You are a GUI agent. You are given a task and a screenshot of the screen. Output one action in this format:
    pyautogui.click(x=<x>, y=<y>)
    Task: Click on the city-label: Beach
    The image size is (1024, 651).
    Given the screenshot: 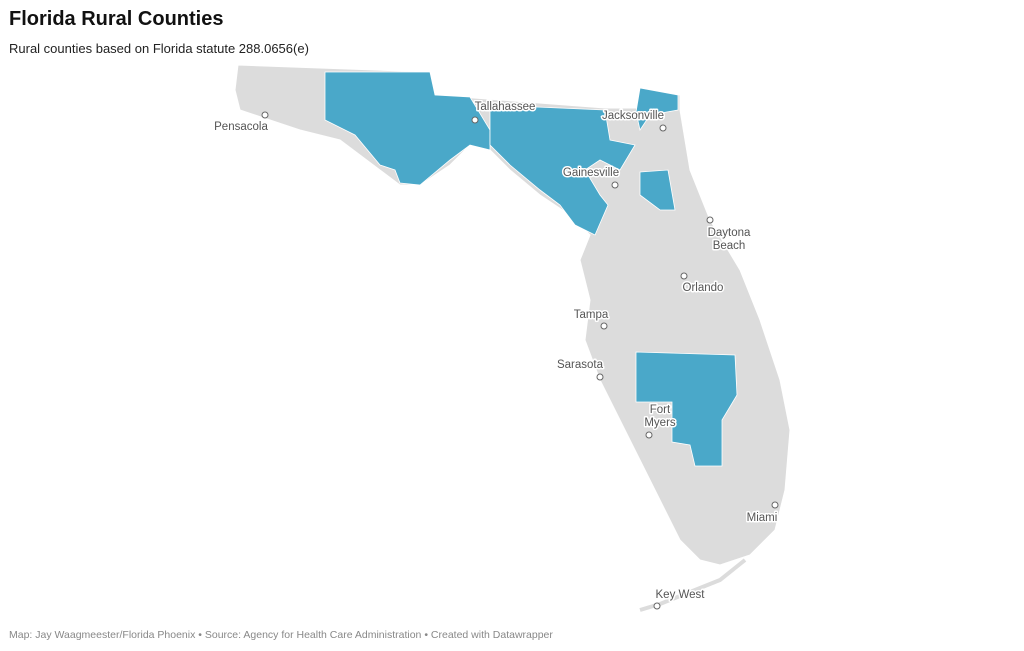 What is the action you would take?
    pyautogui.click(x=729, y=246)
    